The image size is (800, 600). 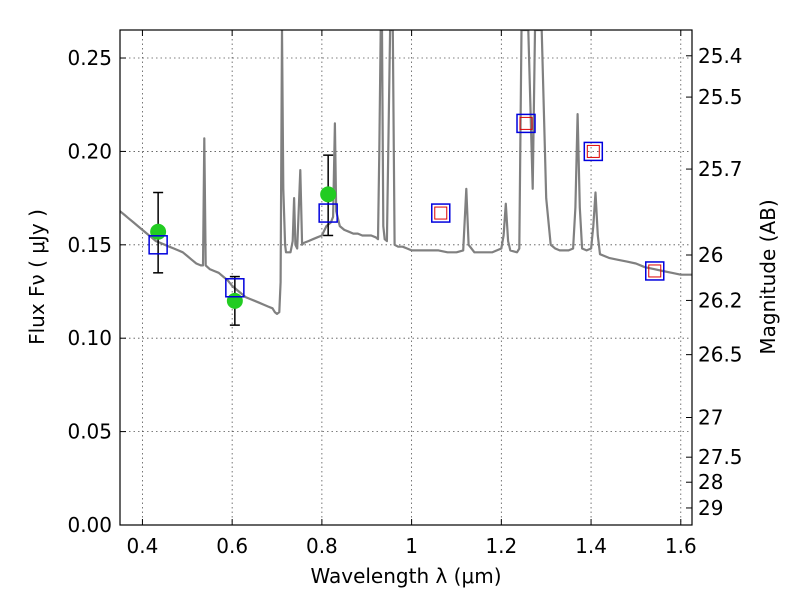 What do you see at coordinates (89, 338) in the screenshot?
I see `y-tick-label: 0.10` at bounding box center [89, 338].